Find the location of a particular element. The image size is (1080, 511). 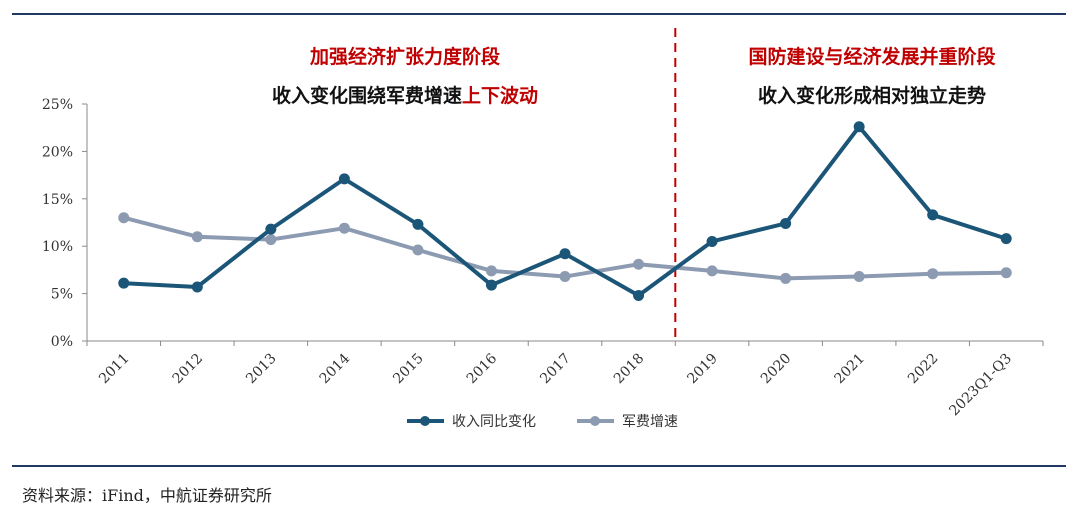

y-tick-label: 5% is located at coordinates (62, 295).